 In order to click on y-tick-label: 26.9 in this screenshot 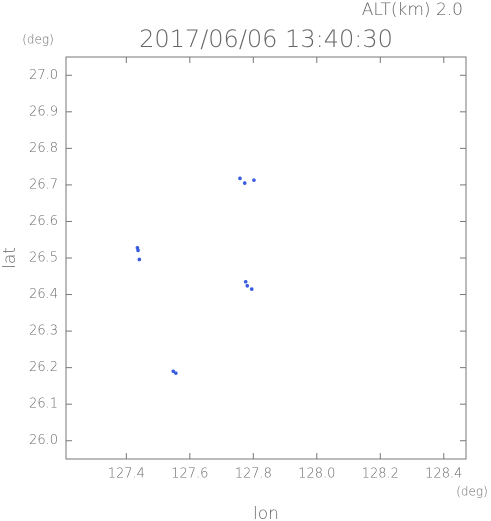, I will do `click(43, 111)`.